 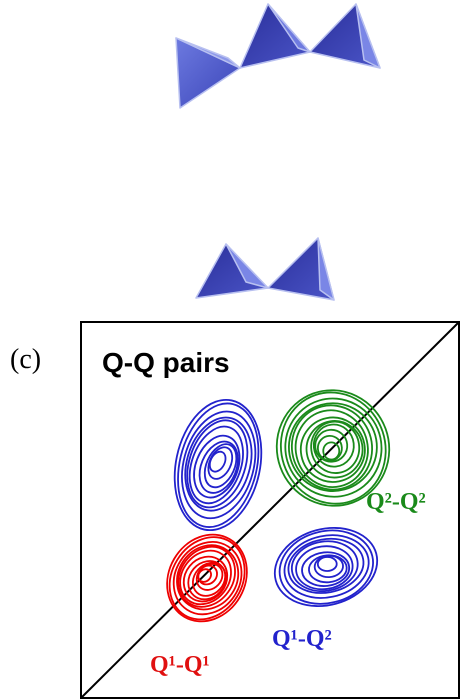 What do you see at coordinates (302, 639) in the screenshot?
I see `peak-label: Q¹-Q²` at bounding box center [302, 639].